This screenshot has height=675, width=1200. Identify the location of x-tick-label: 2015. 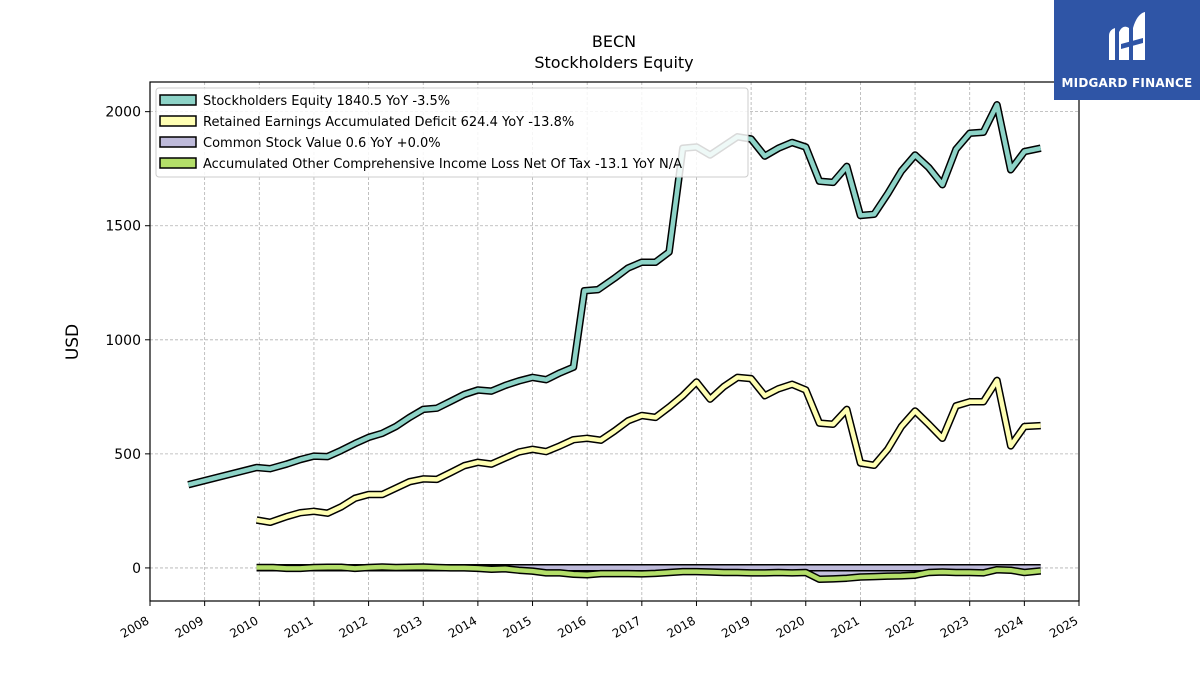
(517, 626).